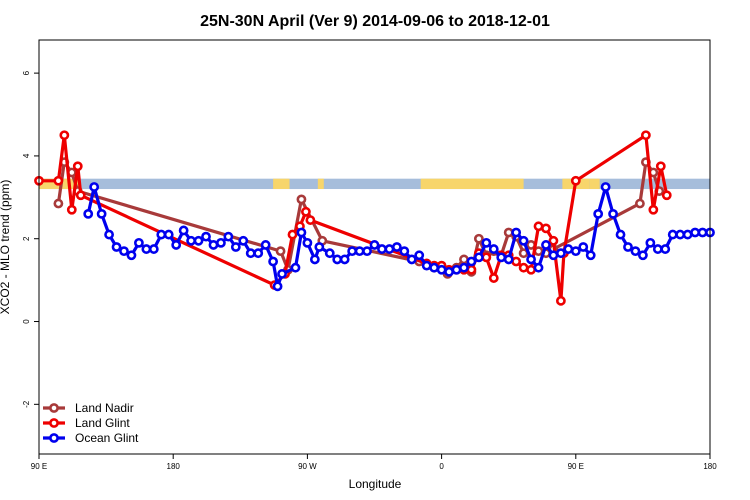 The image size is (750, 500). What do you see at coordinates (26, 321) in the screenshot?
I see `y-tick-label: 0` at bounding box center [26, 321].